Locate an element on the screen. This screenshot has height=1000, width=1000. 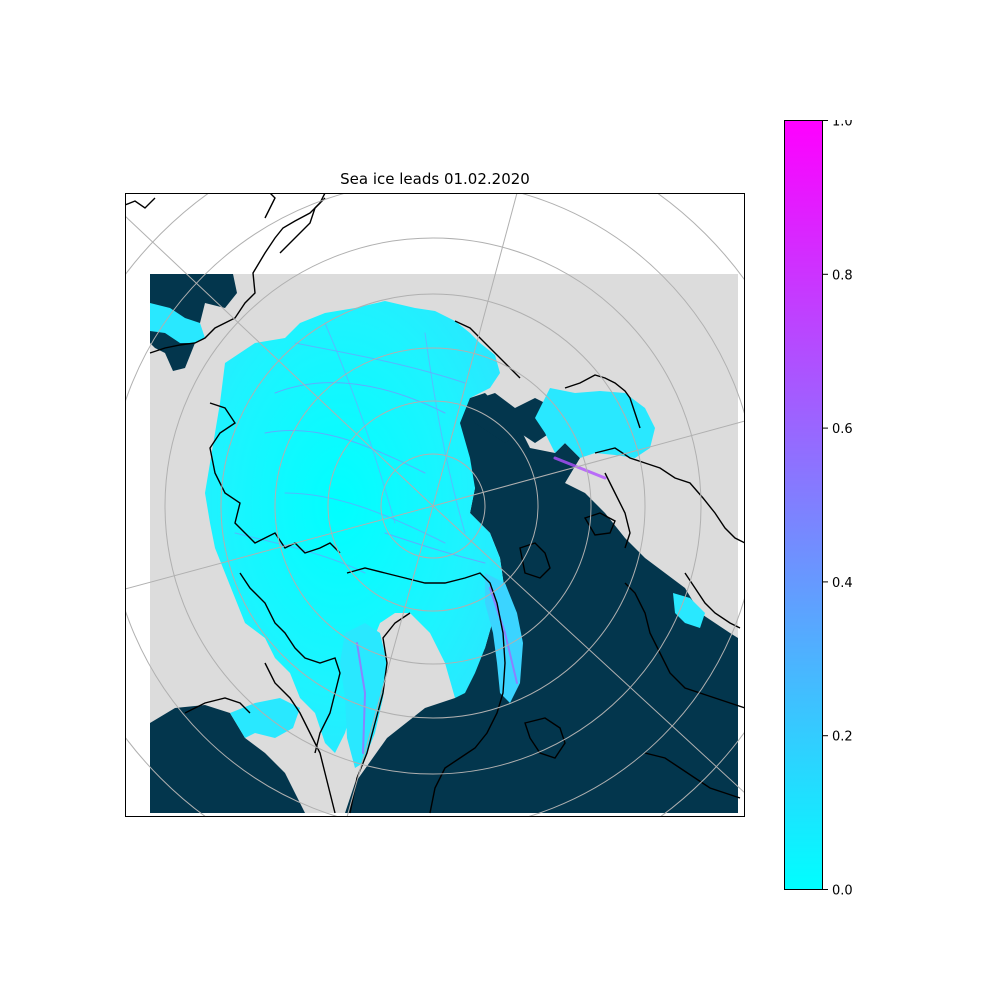
colorbar-tick-label: 0.4 is located at coordinates (842, 583).